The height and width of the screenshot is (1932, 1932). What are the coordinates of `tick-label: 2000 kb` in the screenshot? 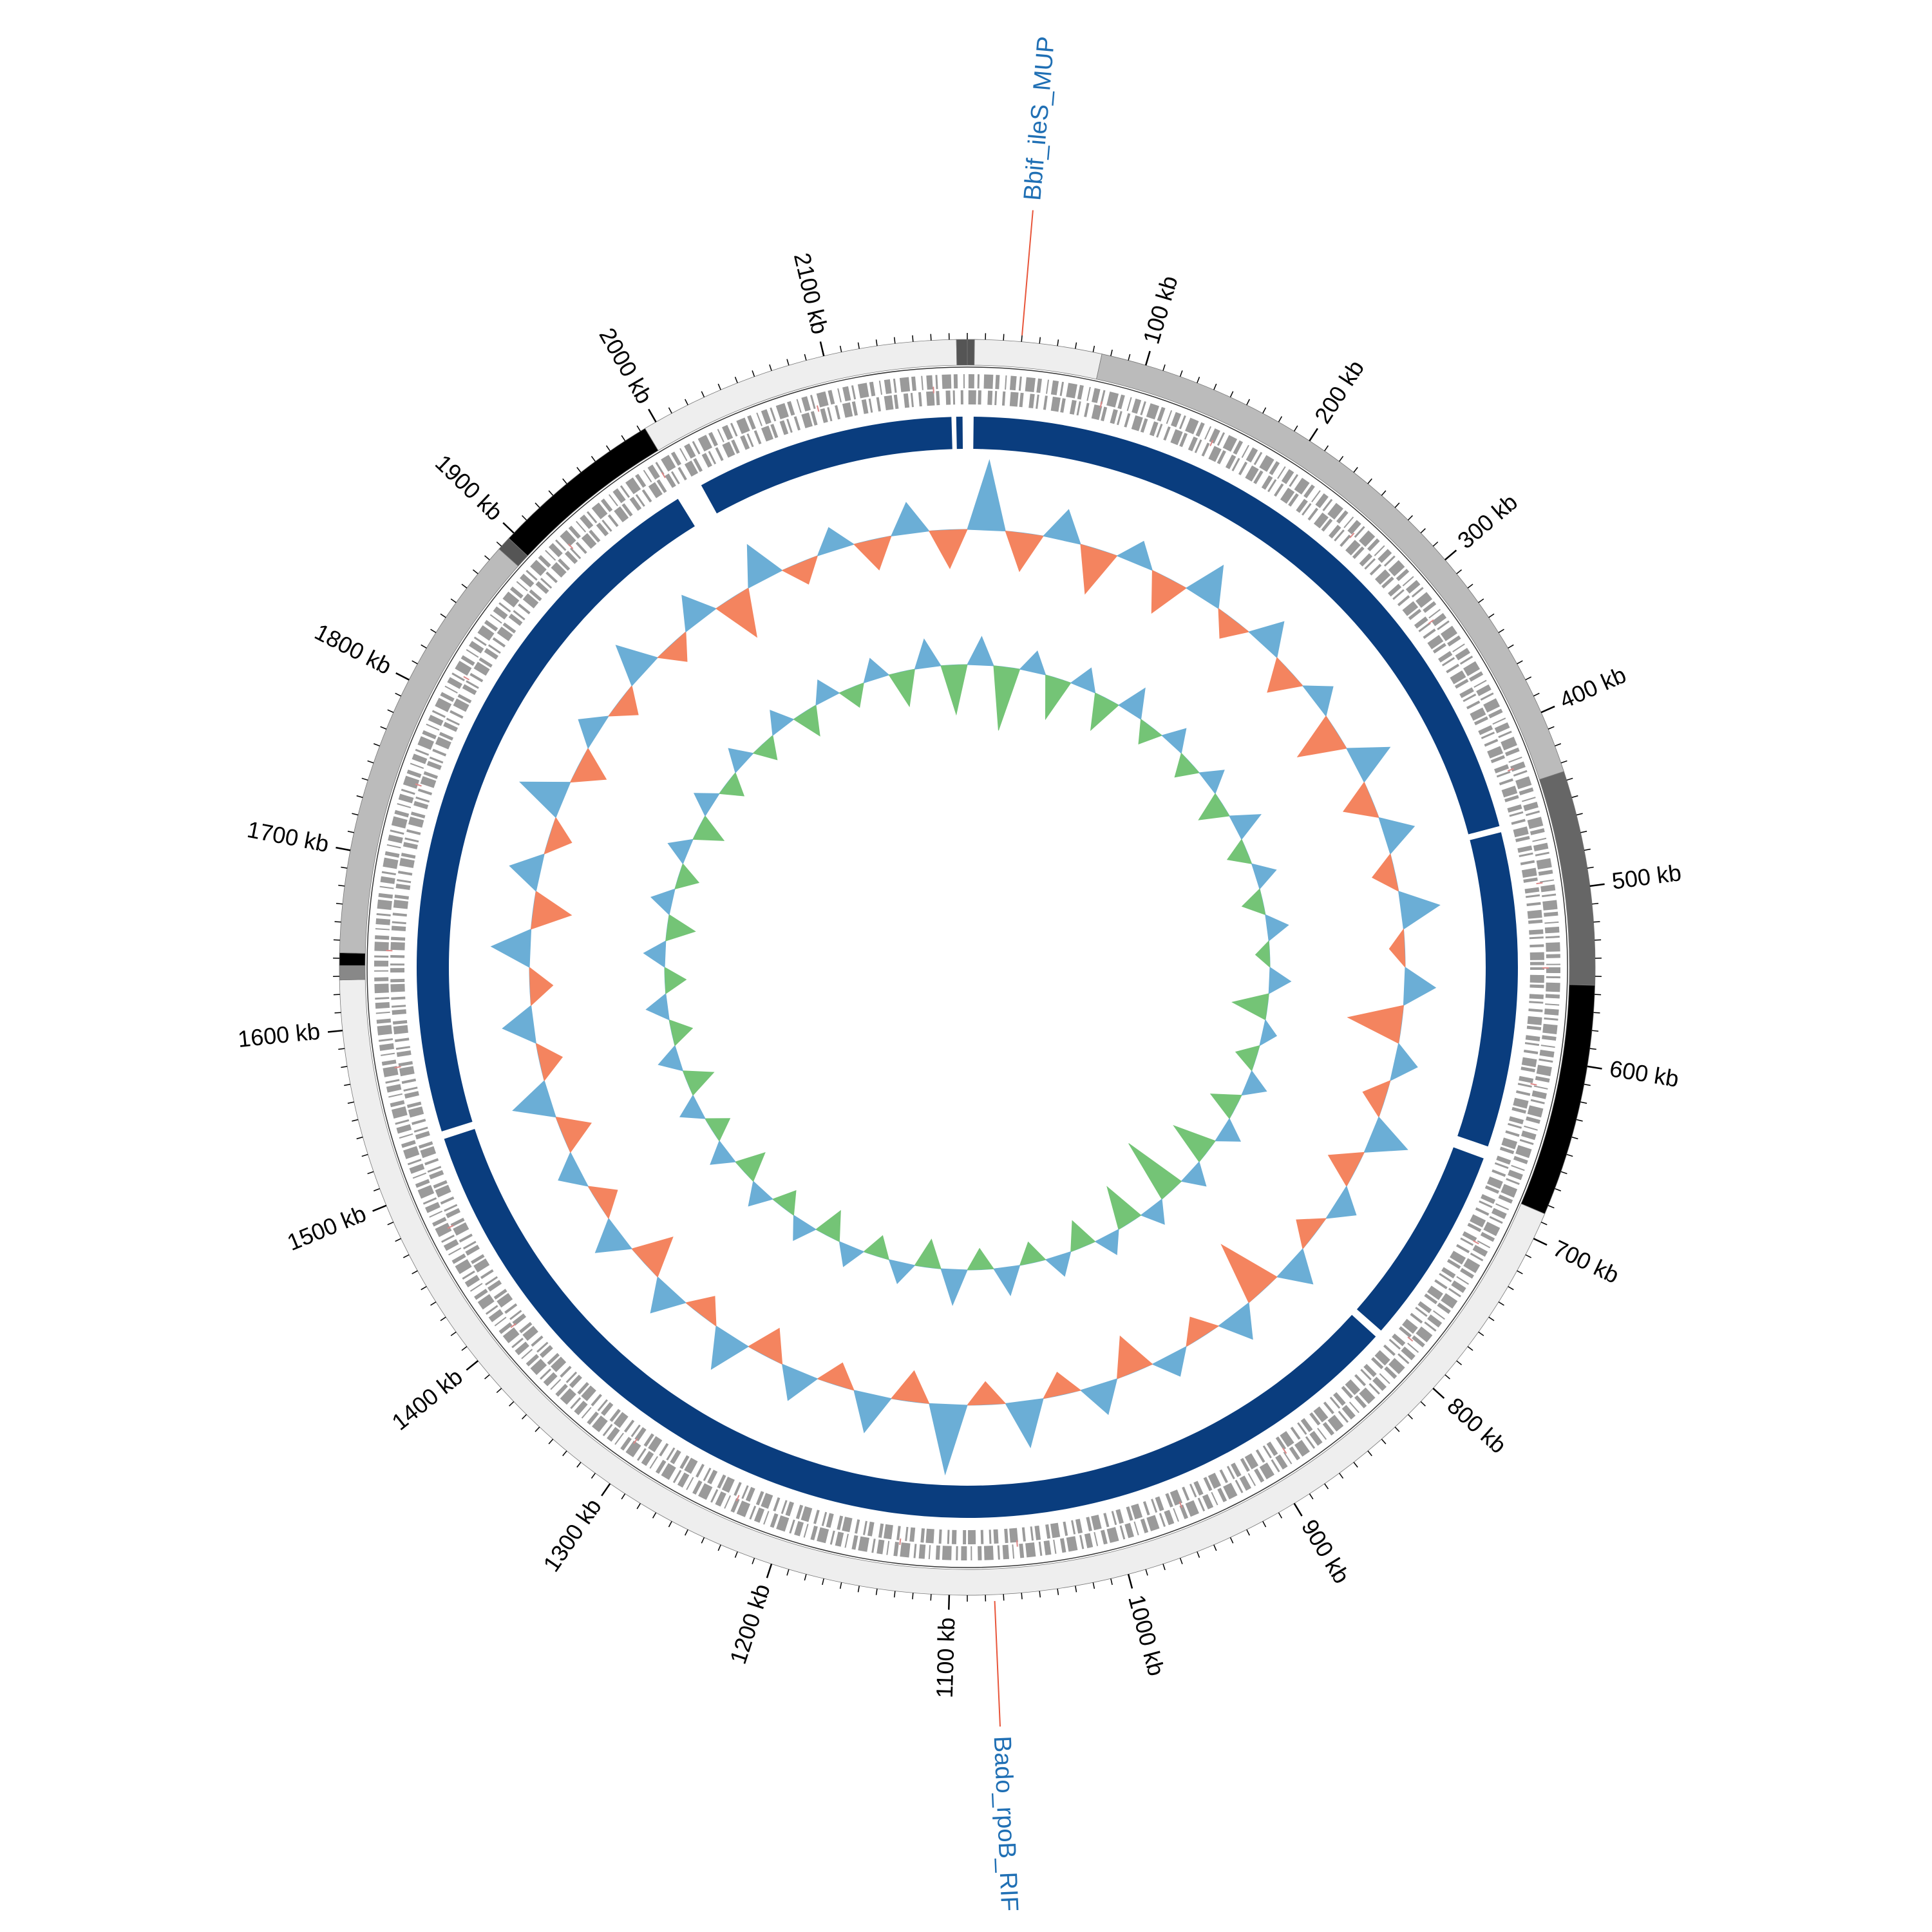 It's located at (626, 366).